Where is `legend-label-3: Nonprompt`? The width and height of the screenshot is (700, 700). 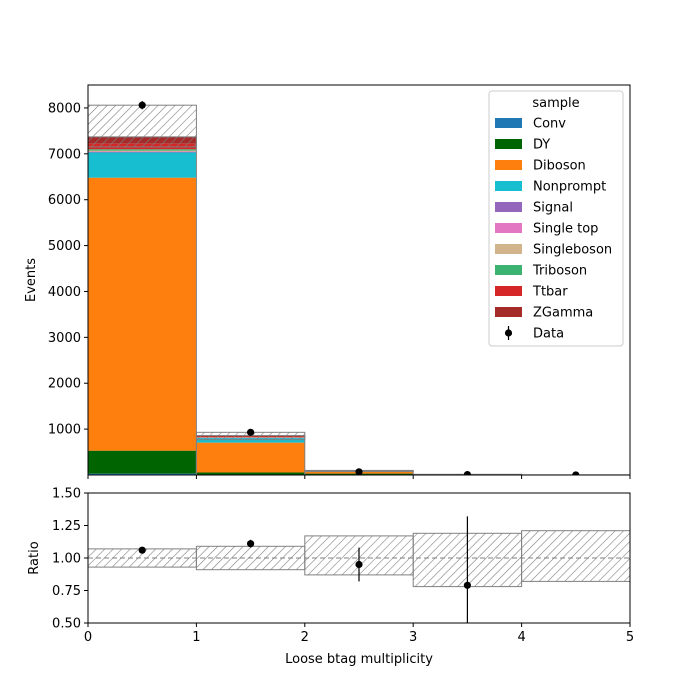
legend-label-3: Nonprompt is located at coordinates (569, 187).